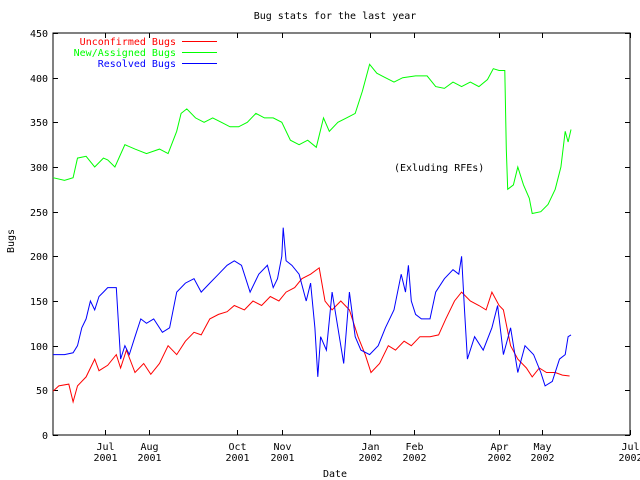 This screenshot has height=480, width=640. Describe the element at coordinates (39, 347) in the screenshot. I see `y-tick-label: 100` at that location.